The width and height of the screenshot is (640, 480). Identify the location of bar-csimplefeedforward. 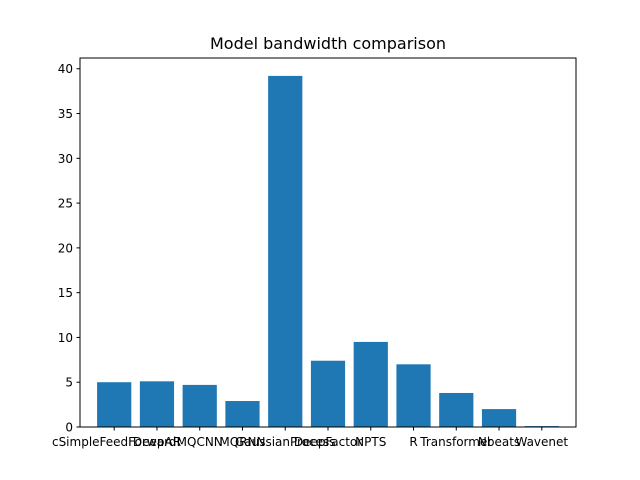
(114, 404).